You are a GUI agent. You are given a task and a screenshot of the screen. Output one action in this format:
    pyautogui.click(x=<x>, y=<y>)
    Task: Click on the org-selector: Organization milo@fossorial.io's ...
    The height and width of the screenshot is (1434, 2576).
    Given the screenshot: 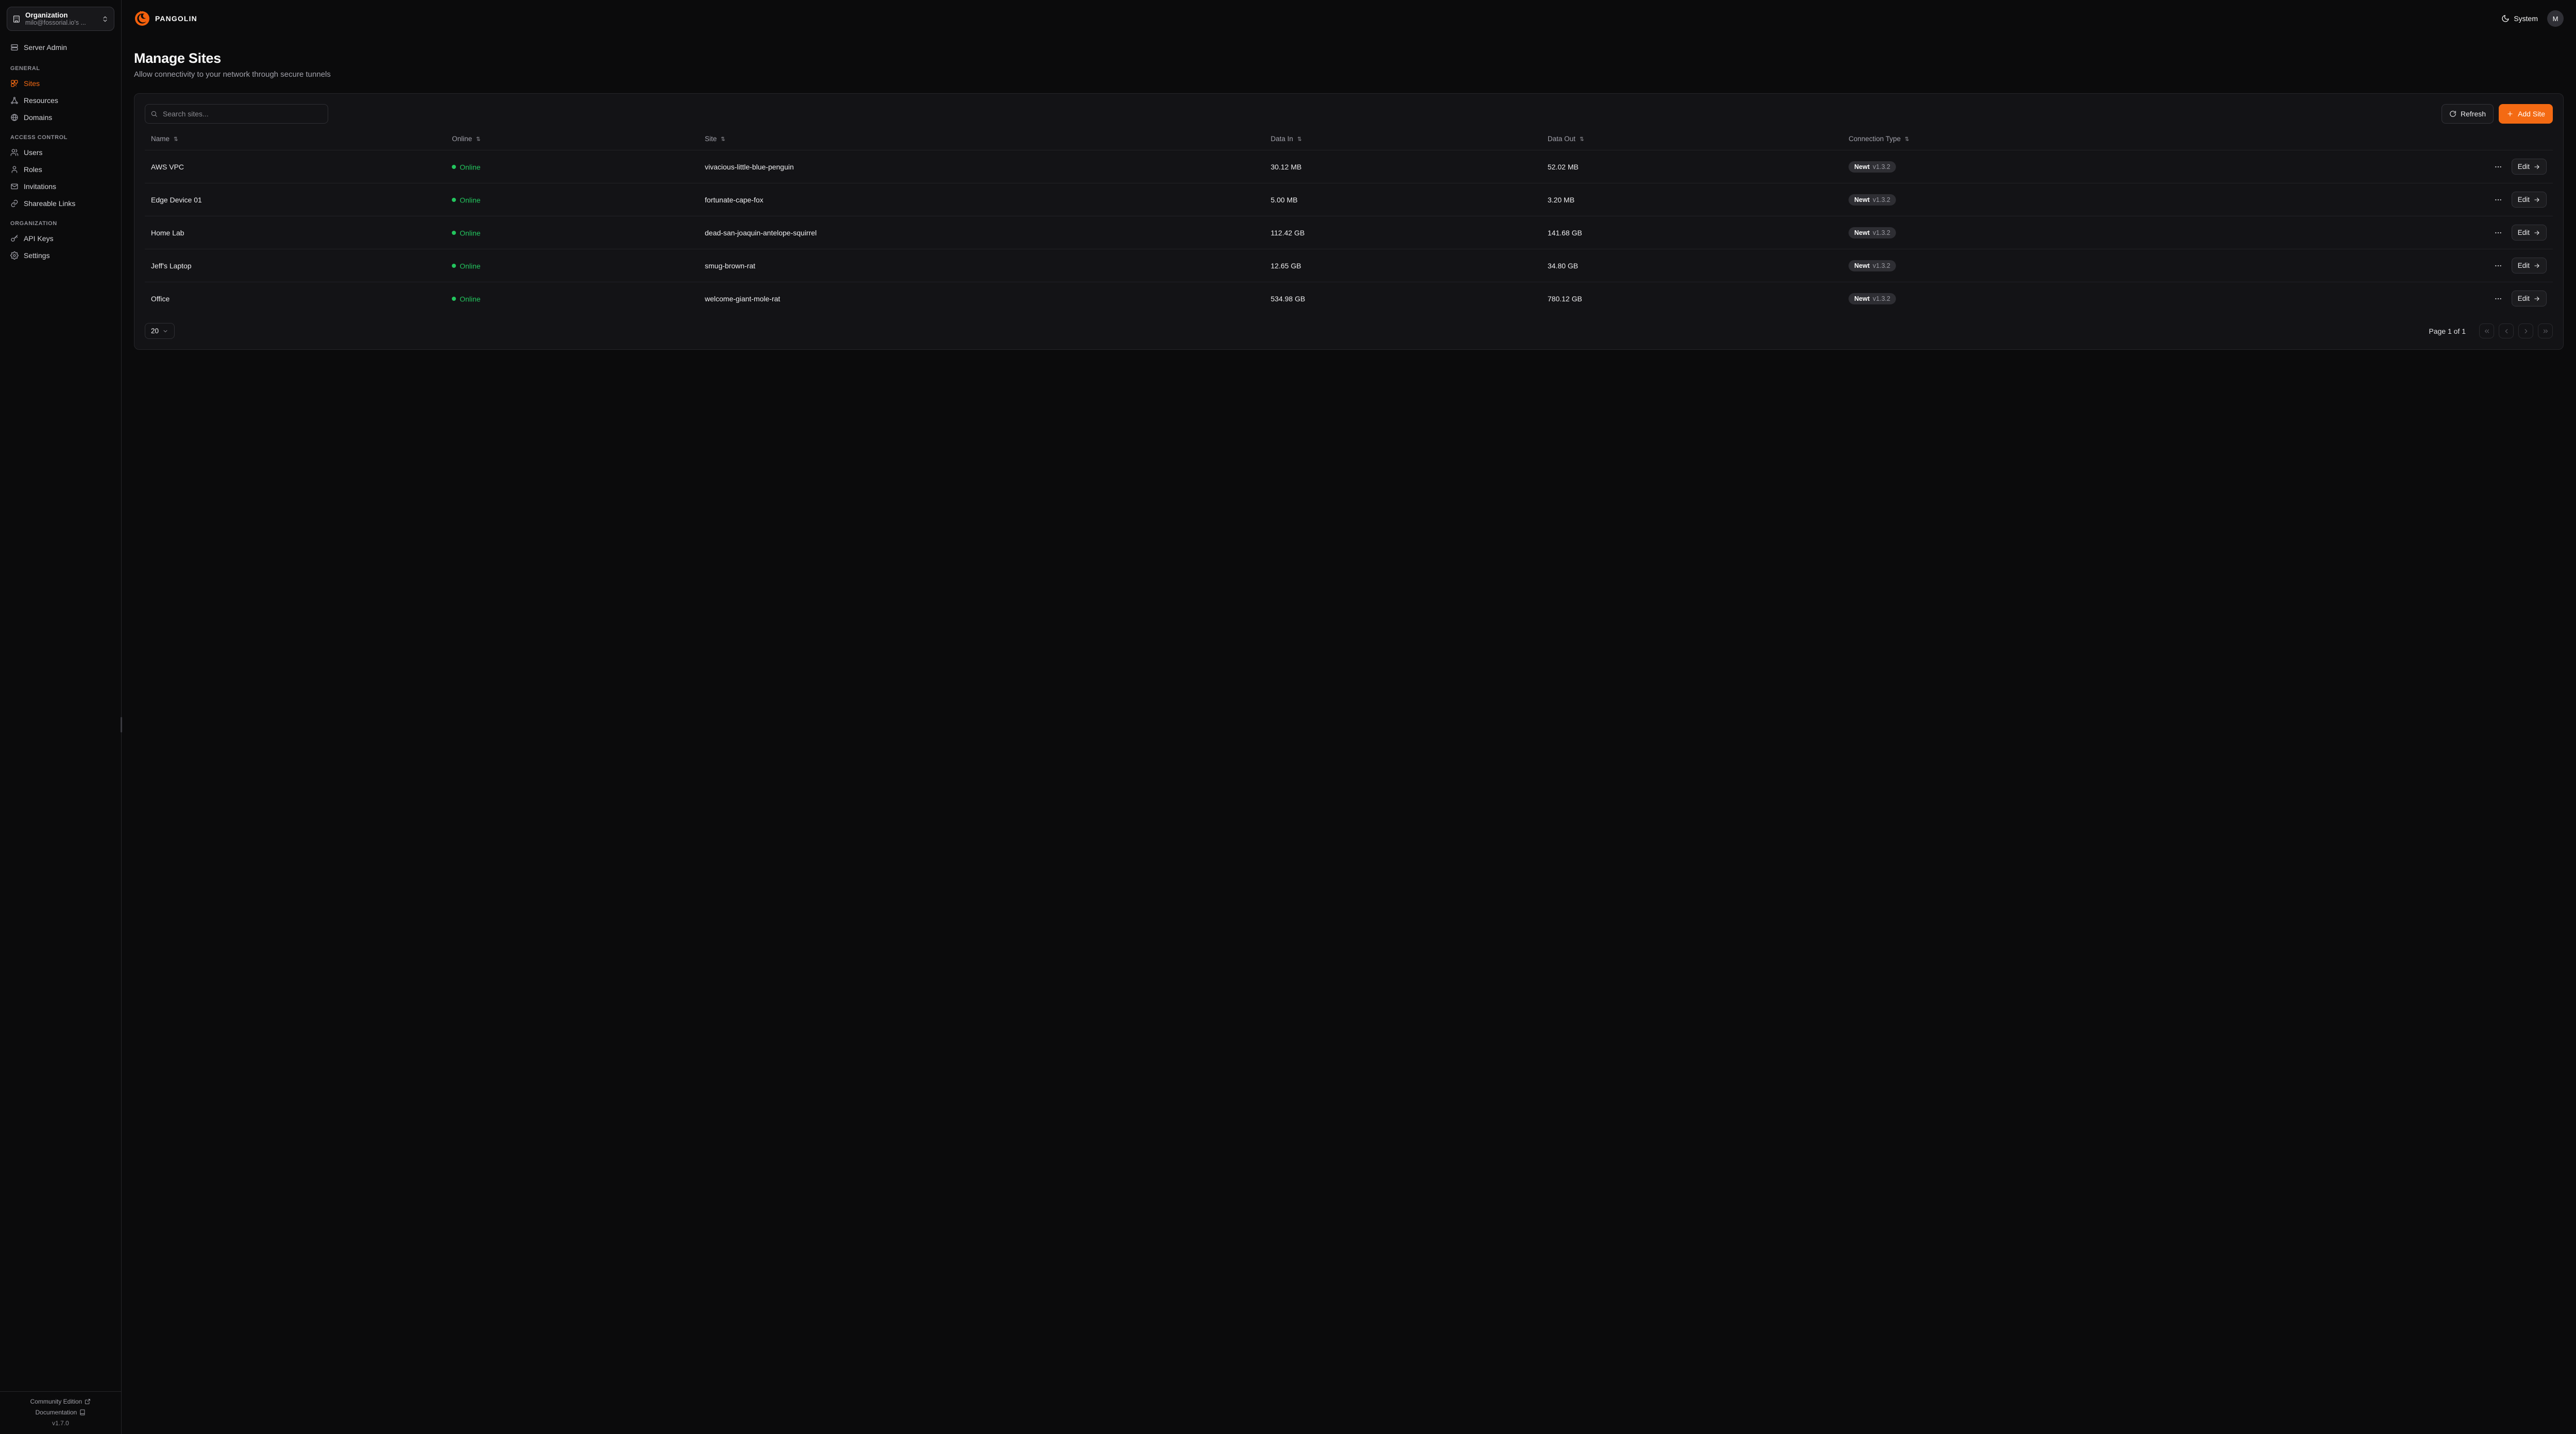 What is the action you would take?
    pyautogui.click(x=60, y=19)
    